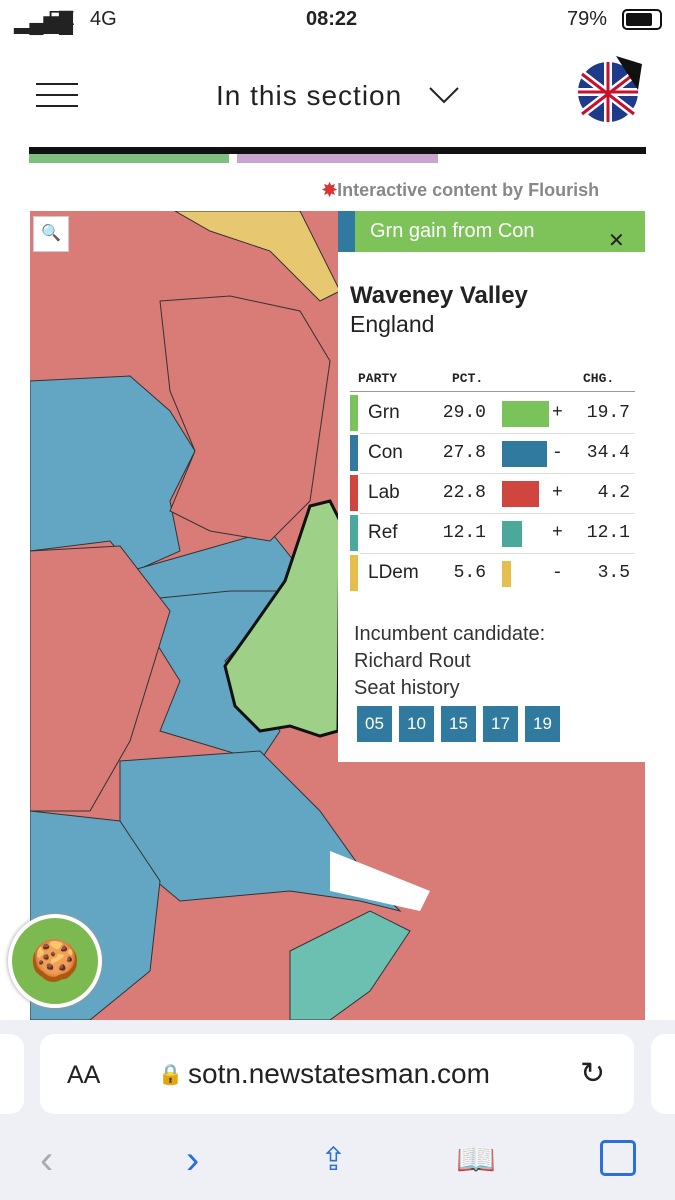 Image resolution: width=675 pixels, height=1200 pixels. Describe the element at coordinates (44, 23) in the screenshot. I see `signal: ▂▄▆█` at that location.